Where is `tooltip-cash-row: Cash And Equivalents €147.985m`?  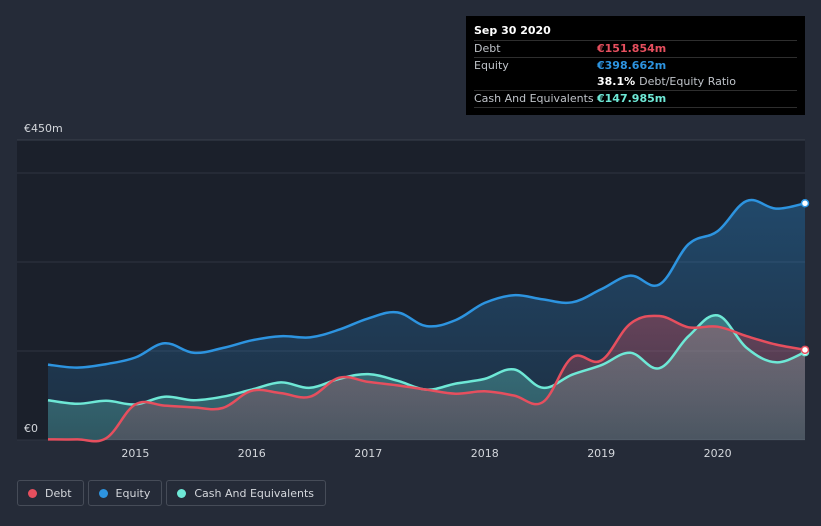 tooltip-cash-row: Cash And Equivalents €147.985m is located at coordinates (635, 99).